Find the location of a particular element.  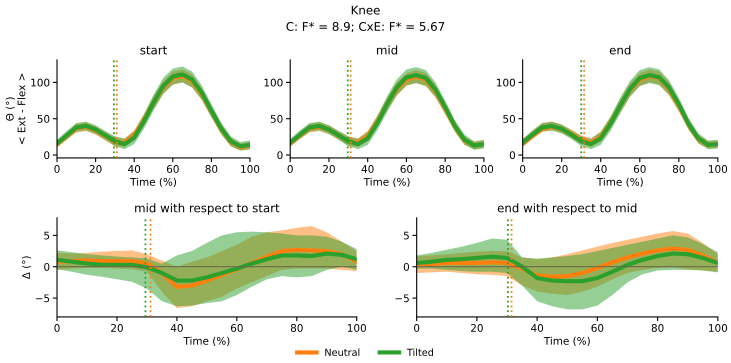

chart-title: end is located at coordinates (620, 50).